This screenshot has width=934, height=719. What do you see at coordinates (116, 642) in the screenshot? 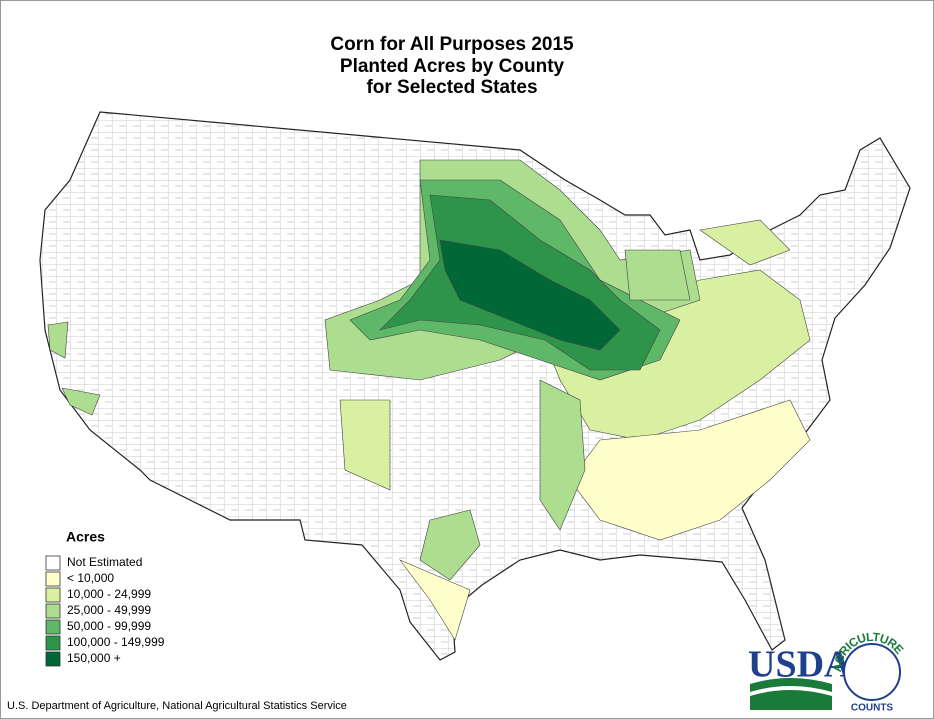
I see `legend-label: 100,000 - 149,999` at bounding box center [116, 642].